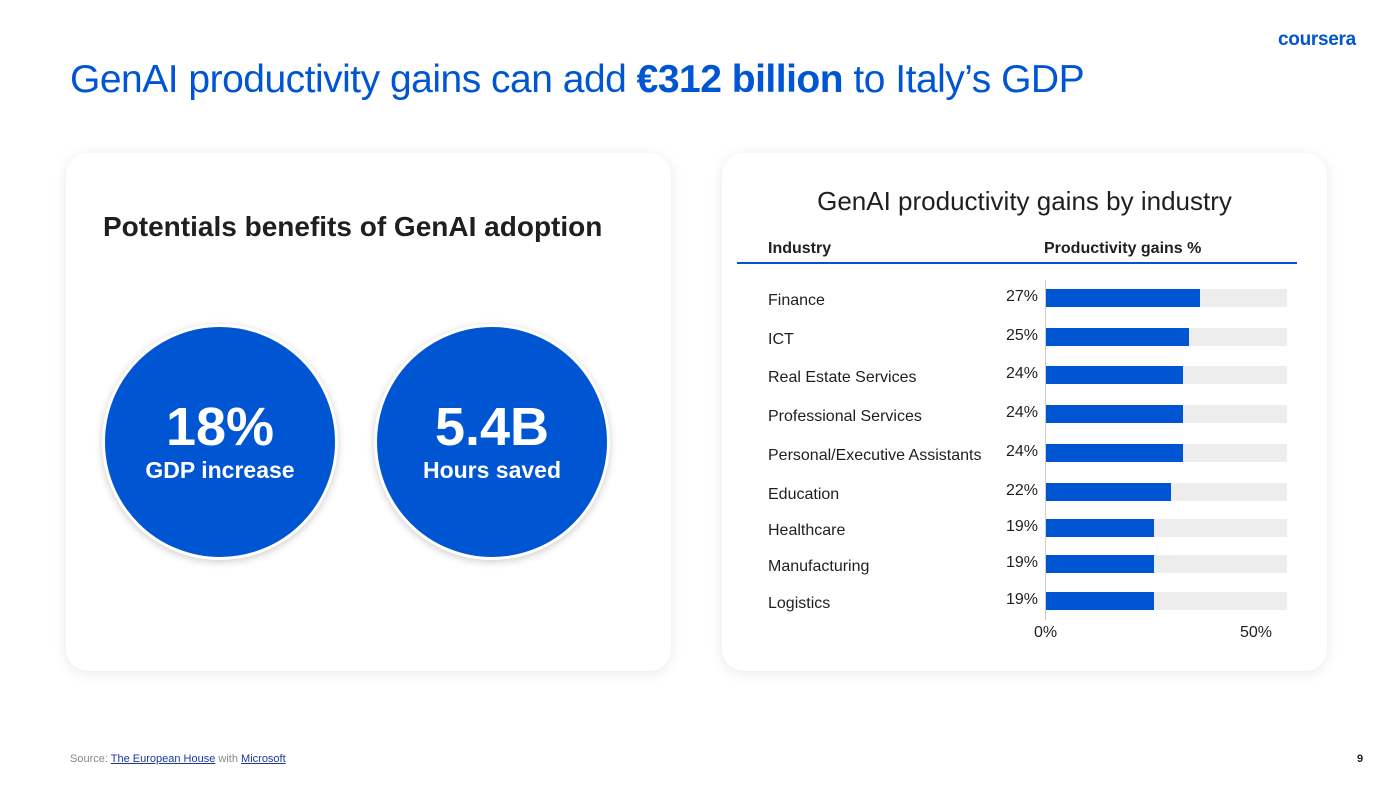  I want to click on chart-title: GenAI productivity gains by industry, so click(1024, 201).